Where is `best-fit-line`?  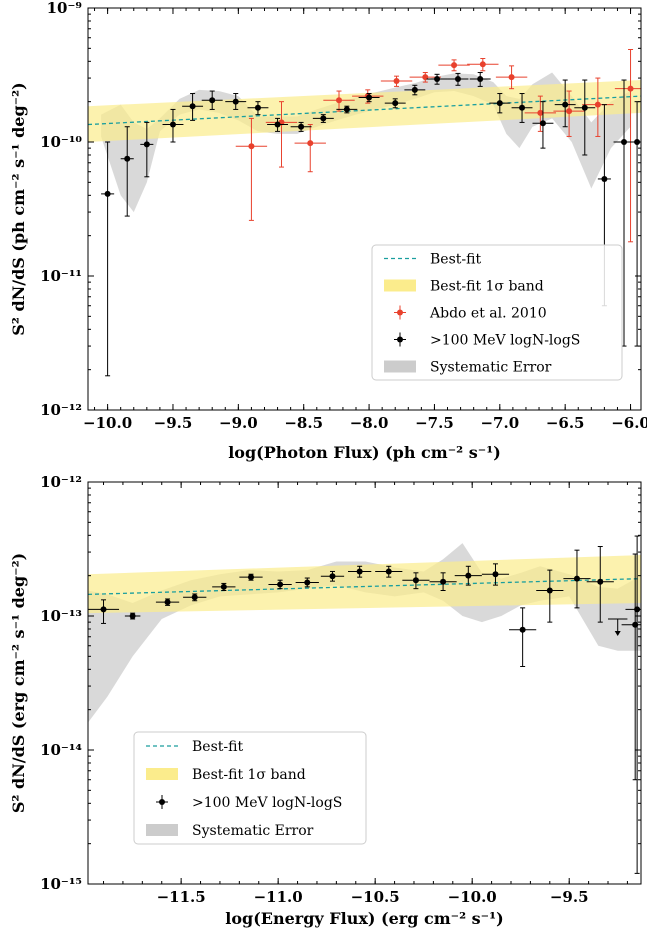
best-fit-line is located at coordinates (364, 110).